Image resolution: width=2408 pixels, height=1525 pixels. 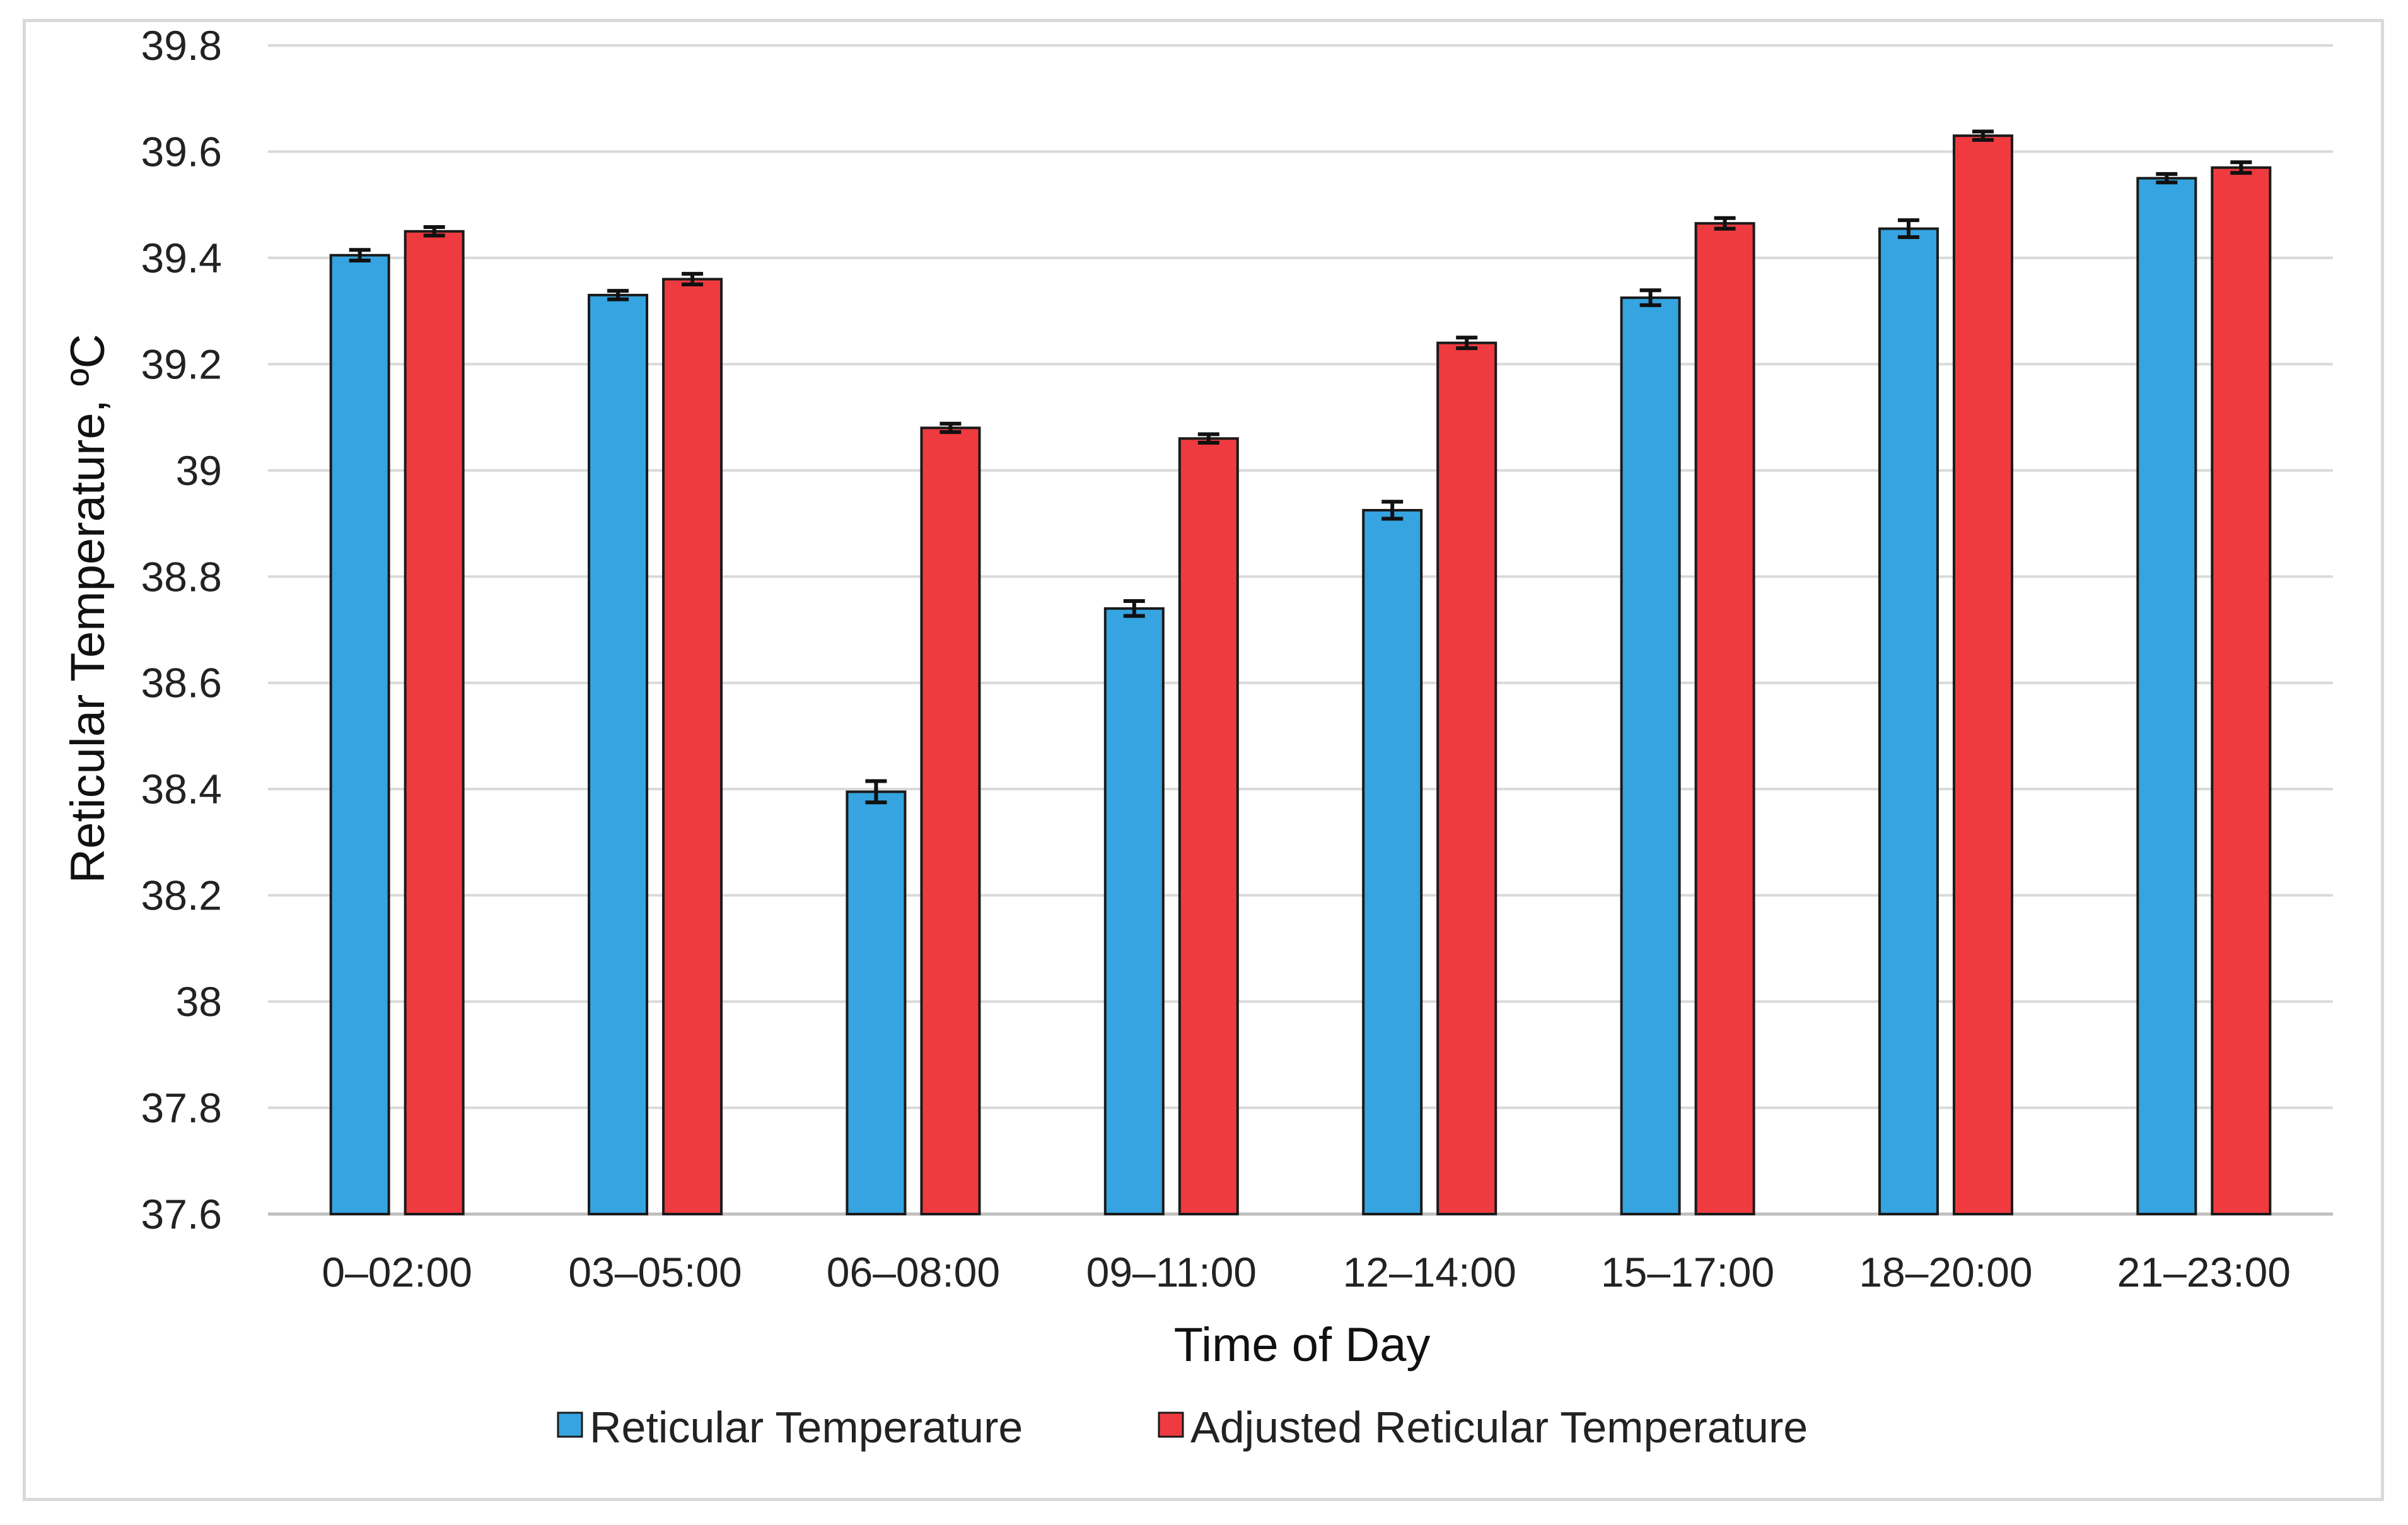 What do you see at coordinates (913, 1272) in the screenshot?
I see `x-tick-label: 06–08:00` at bounding box center [913, 1272].